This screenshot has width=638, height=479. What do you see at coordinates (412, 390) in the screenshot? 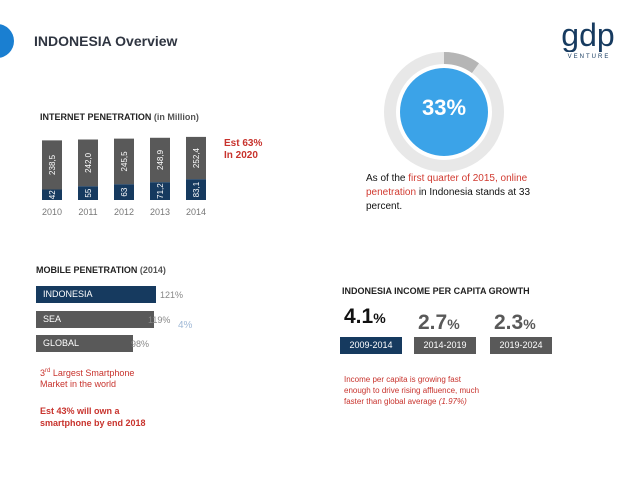
I see `income-note-line-2: enough to drive rising affluence, much` at bounding box center [412, 390].